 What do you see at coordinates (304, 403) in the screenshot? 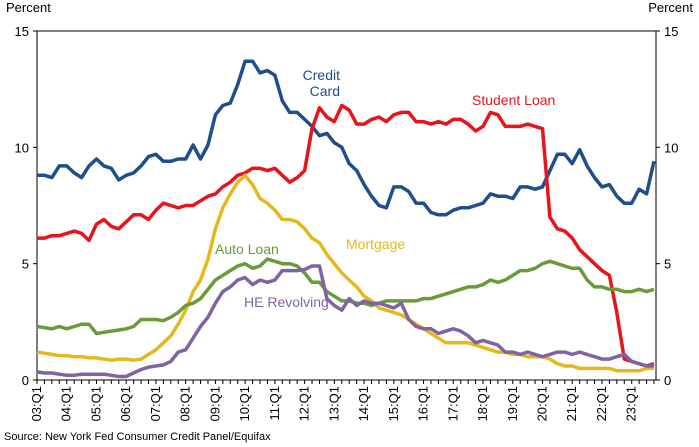
I see `x-tick-label: 12:Q1` at bounding box center [304, 403].